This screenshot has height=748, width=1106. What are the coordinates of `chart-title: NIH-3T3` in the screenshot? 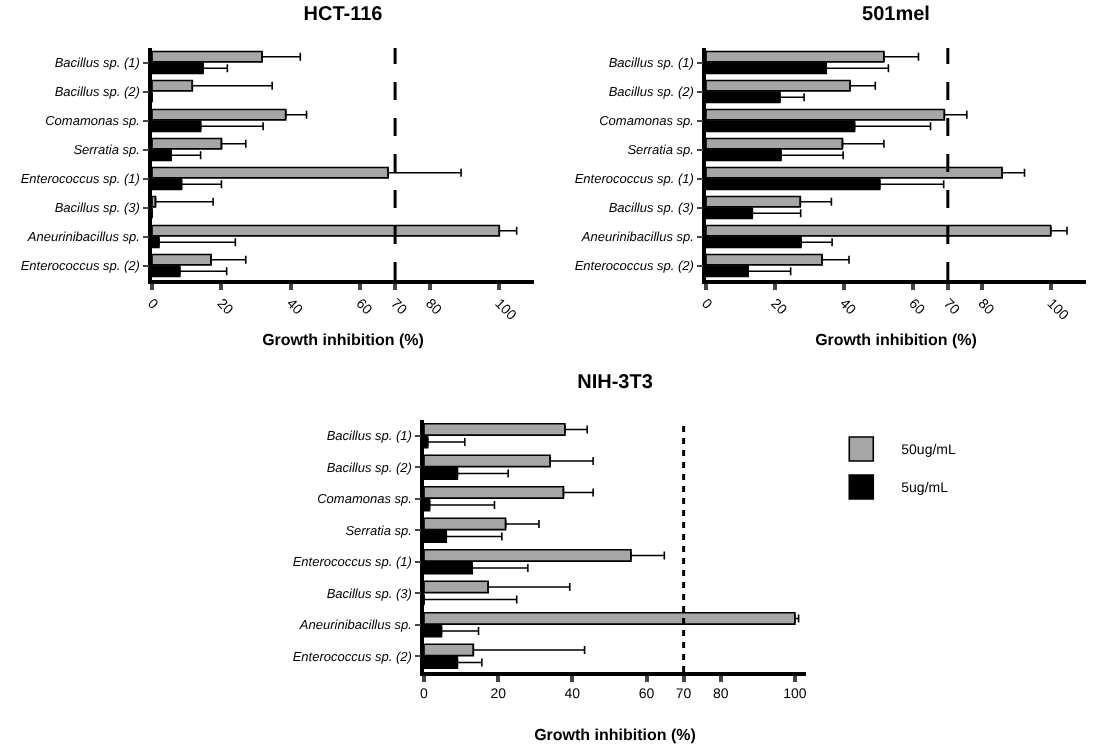 It's located at (615, 382).